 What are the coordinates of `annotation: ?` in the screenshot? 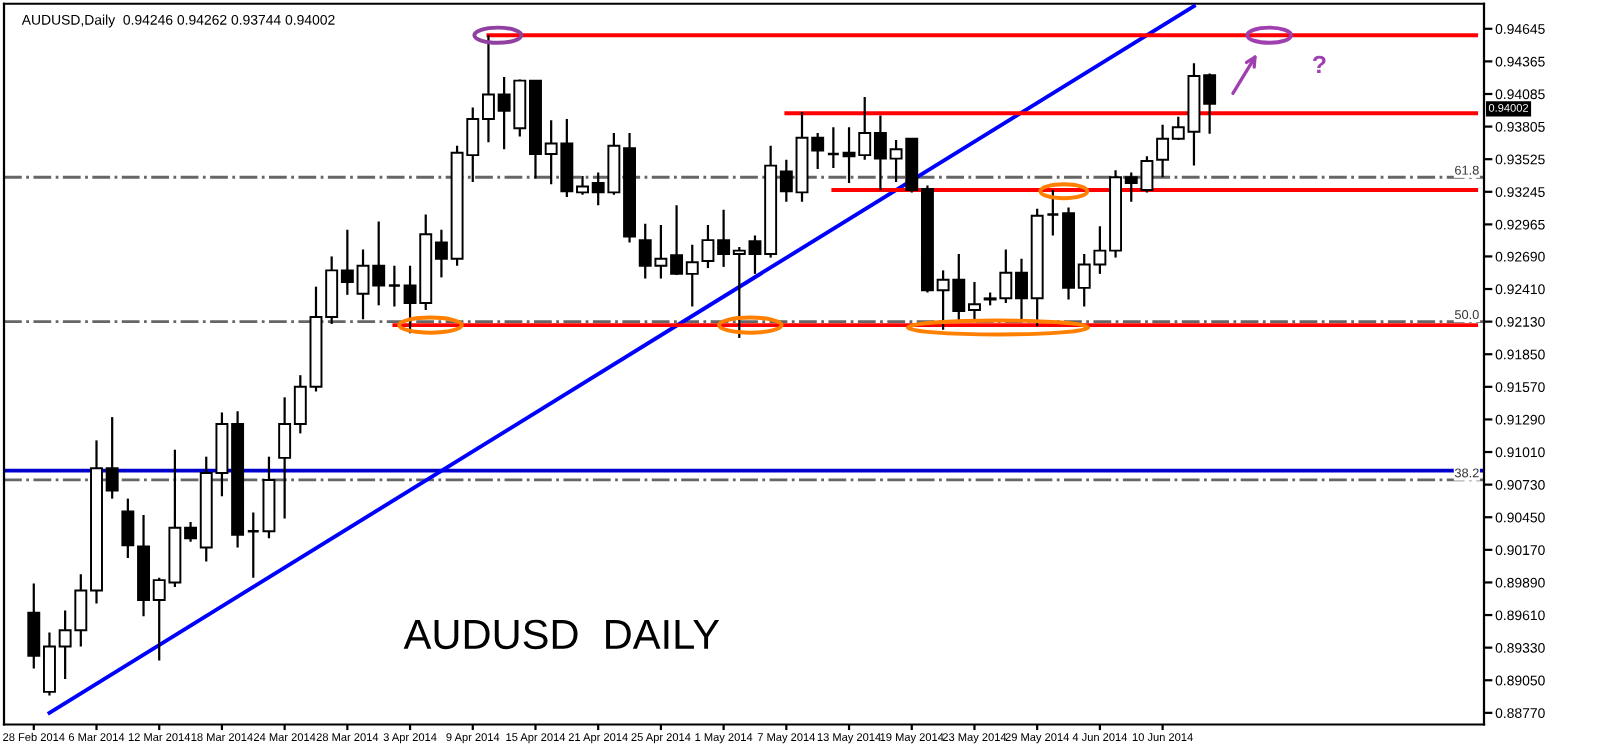 It's located at (1319, 64).